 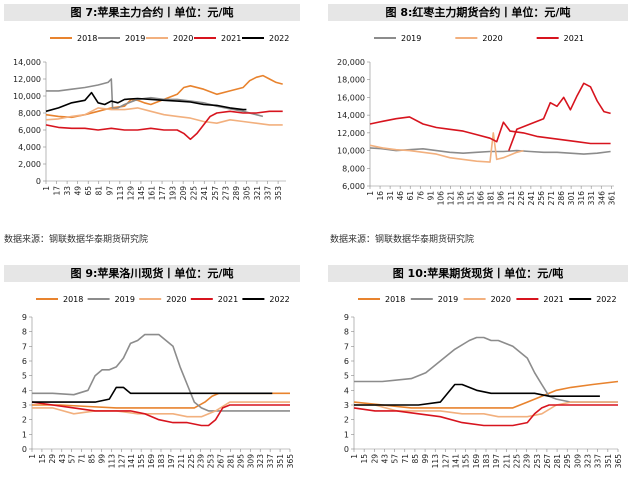 I want to click on x-tick-label: 321, so click(x=257, y=193).